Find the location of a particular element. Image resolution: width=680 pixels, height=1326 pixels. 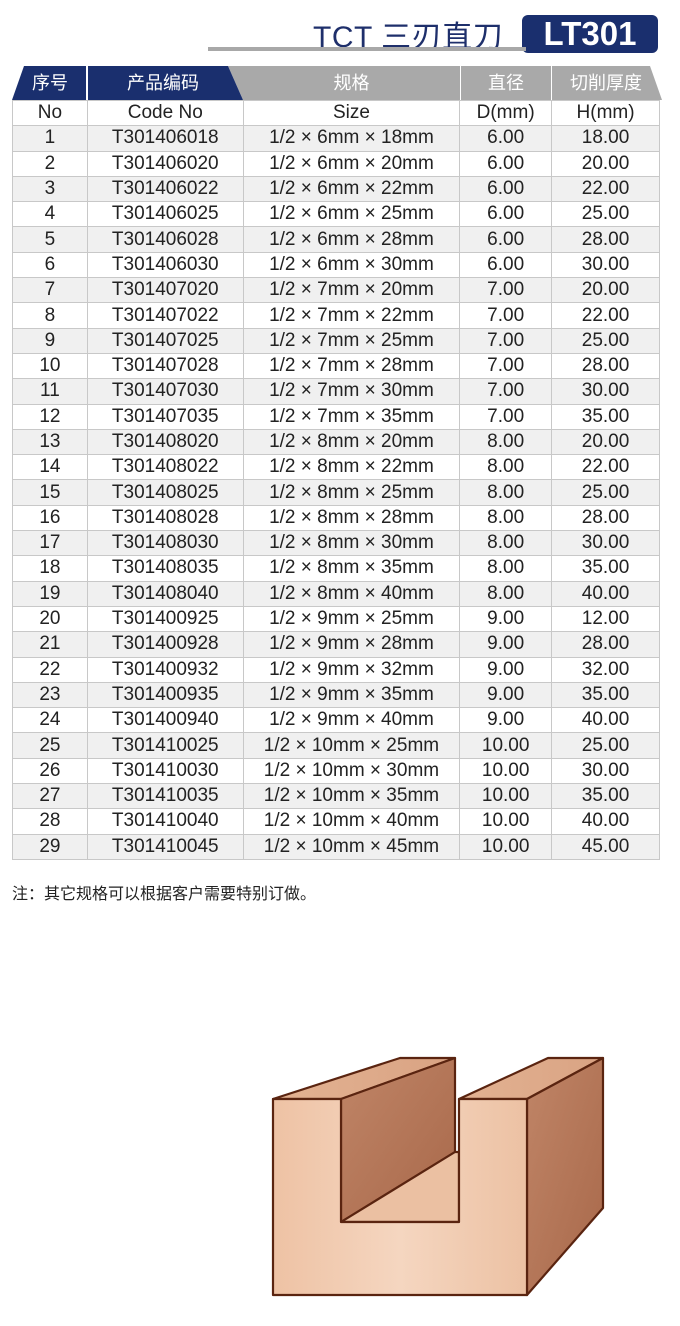

row-size: 1/2 × 10mm × 25mm is located at coordinates (351, 745).